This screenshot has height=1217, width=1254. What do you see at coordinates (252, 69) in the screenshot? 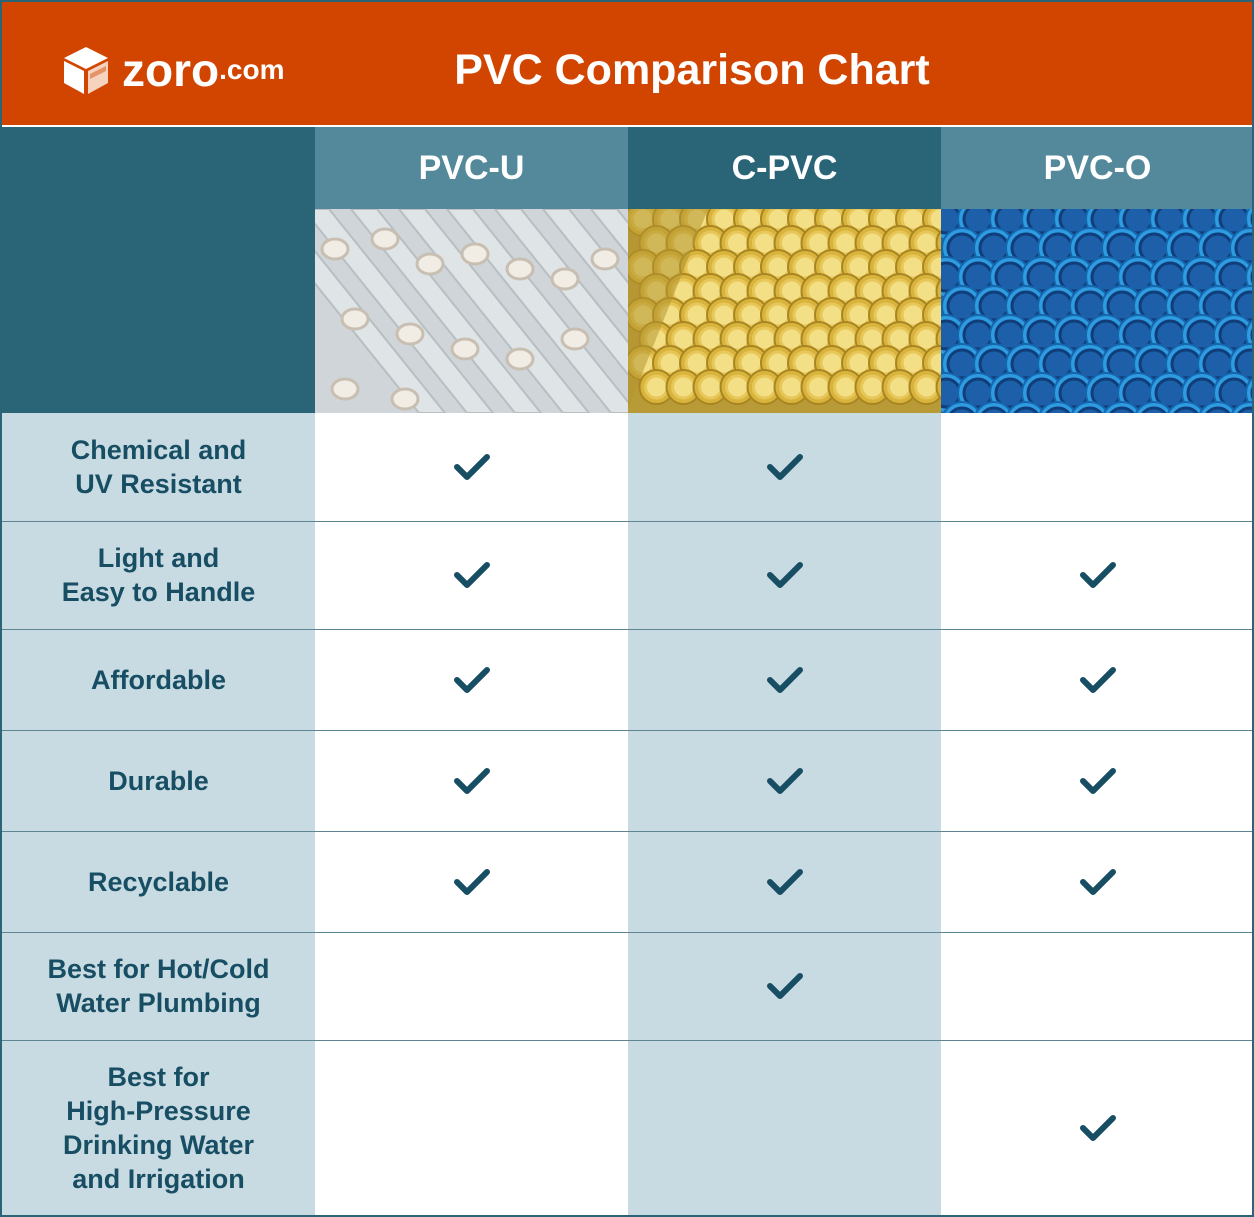
I see `logo-suffix: .com` at bounding box center [252, 69].